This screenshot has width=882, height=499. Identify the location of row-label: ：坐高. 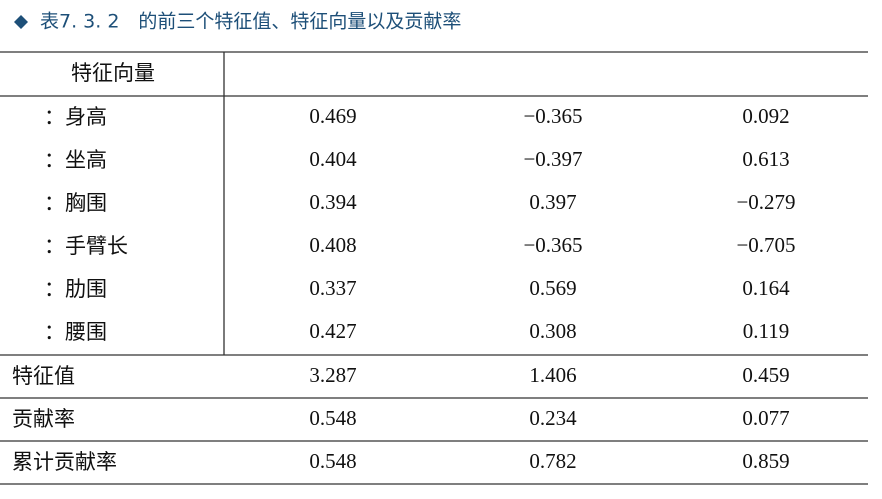
(75, 160).